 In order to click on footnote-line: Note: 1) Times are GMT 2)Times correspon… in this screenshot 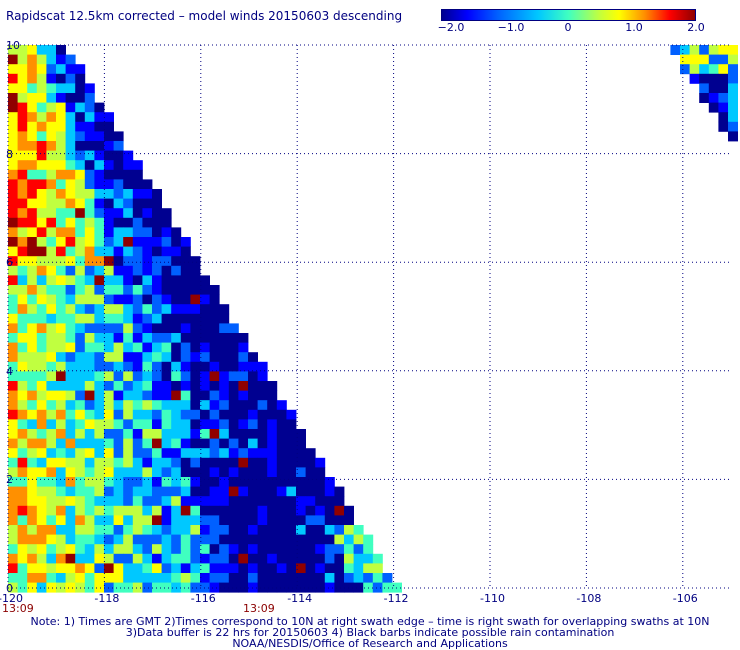, I will do `click(370, 621)`.